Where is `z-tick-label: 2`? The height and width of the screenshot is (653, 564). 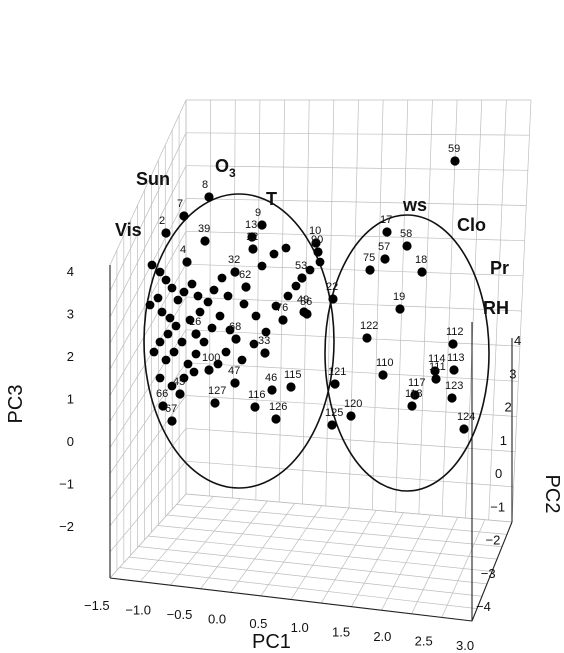
z-tick-label: 2 is located at coordinates (70, 356).